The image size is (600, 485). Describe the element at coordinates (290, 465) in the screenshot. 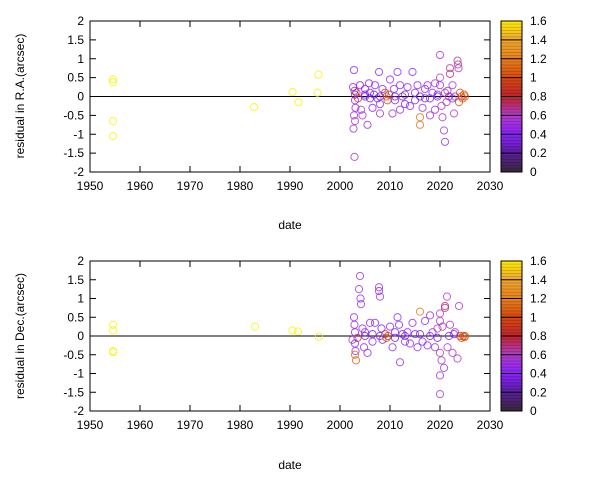

I see `dec-x-axis-label: date` at that location.